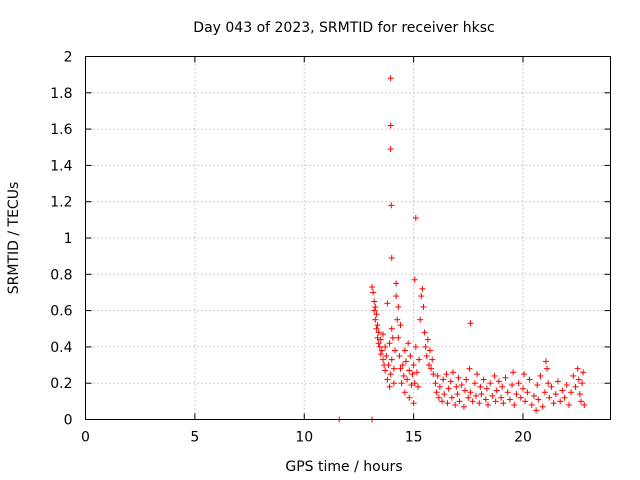 This screenshot has width=640, height=480. I want to click on y-tick-label: 1, so click(68, 239).